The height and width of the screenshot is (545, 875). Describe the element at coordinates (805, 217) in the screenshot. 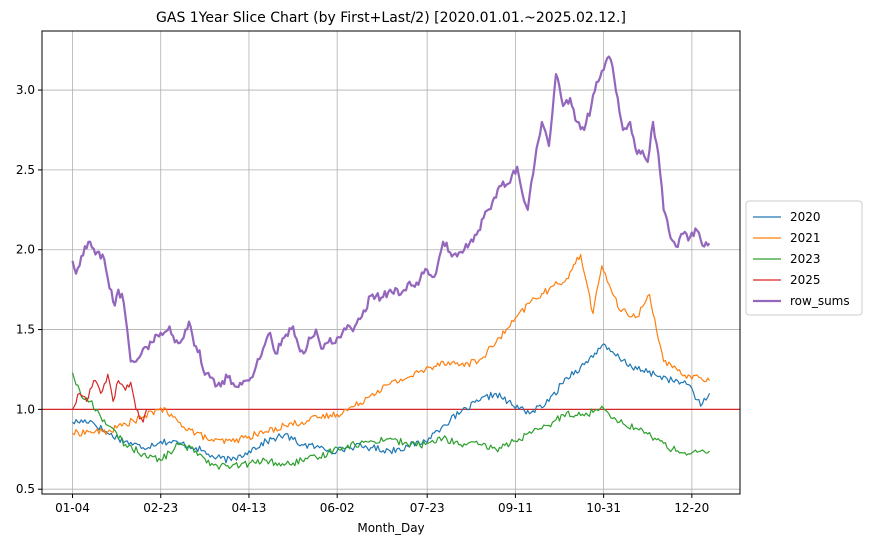

I see `legend-label-2020: 2020` at that location.